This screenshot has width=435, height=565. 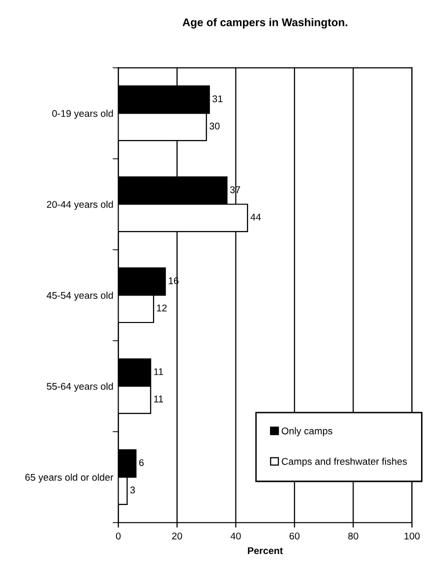 I want to click on y-tick-label: 65 years old or older, so click(x=69, y=478).